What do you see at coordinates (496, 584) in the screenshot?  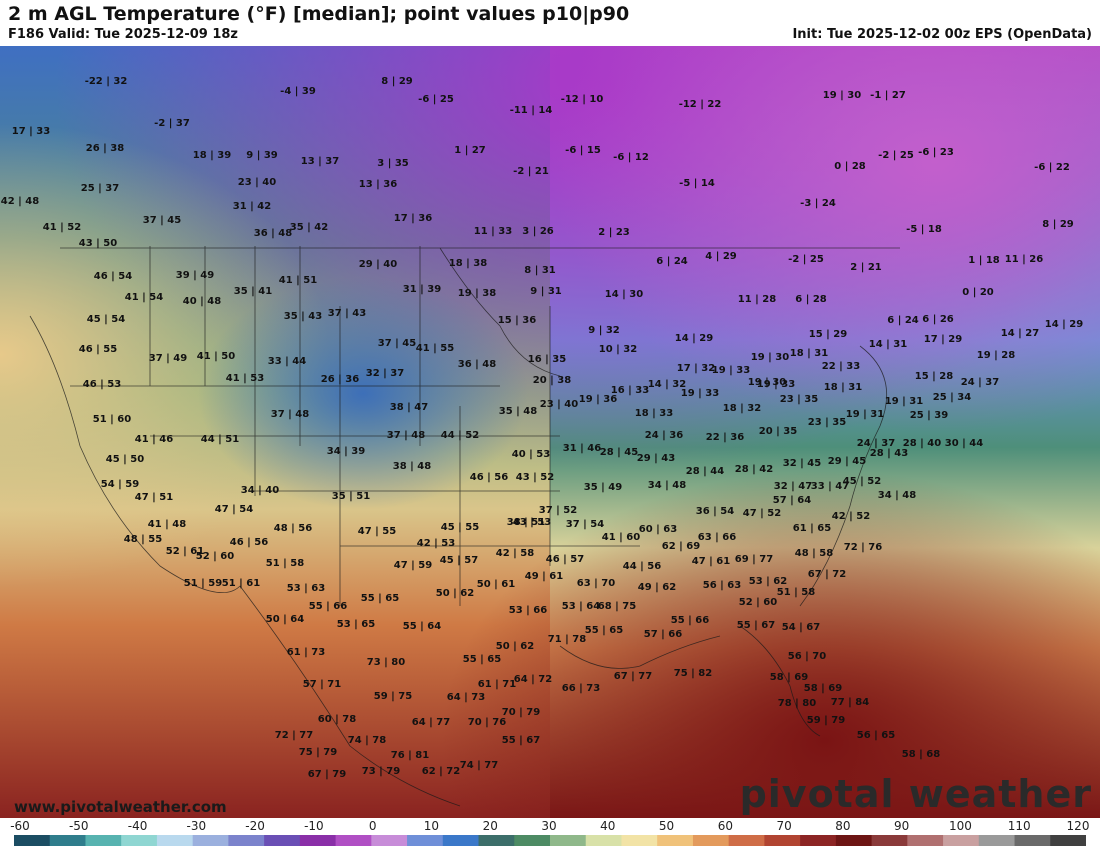 I see `point-value: 50 | 61` at bounding box center [496, 584].